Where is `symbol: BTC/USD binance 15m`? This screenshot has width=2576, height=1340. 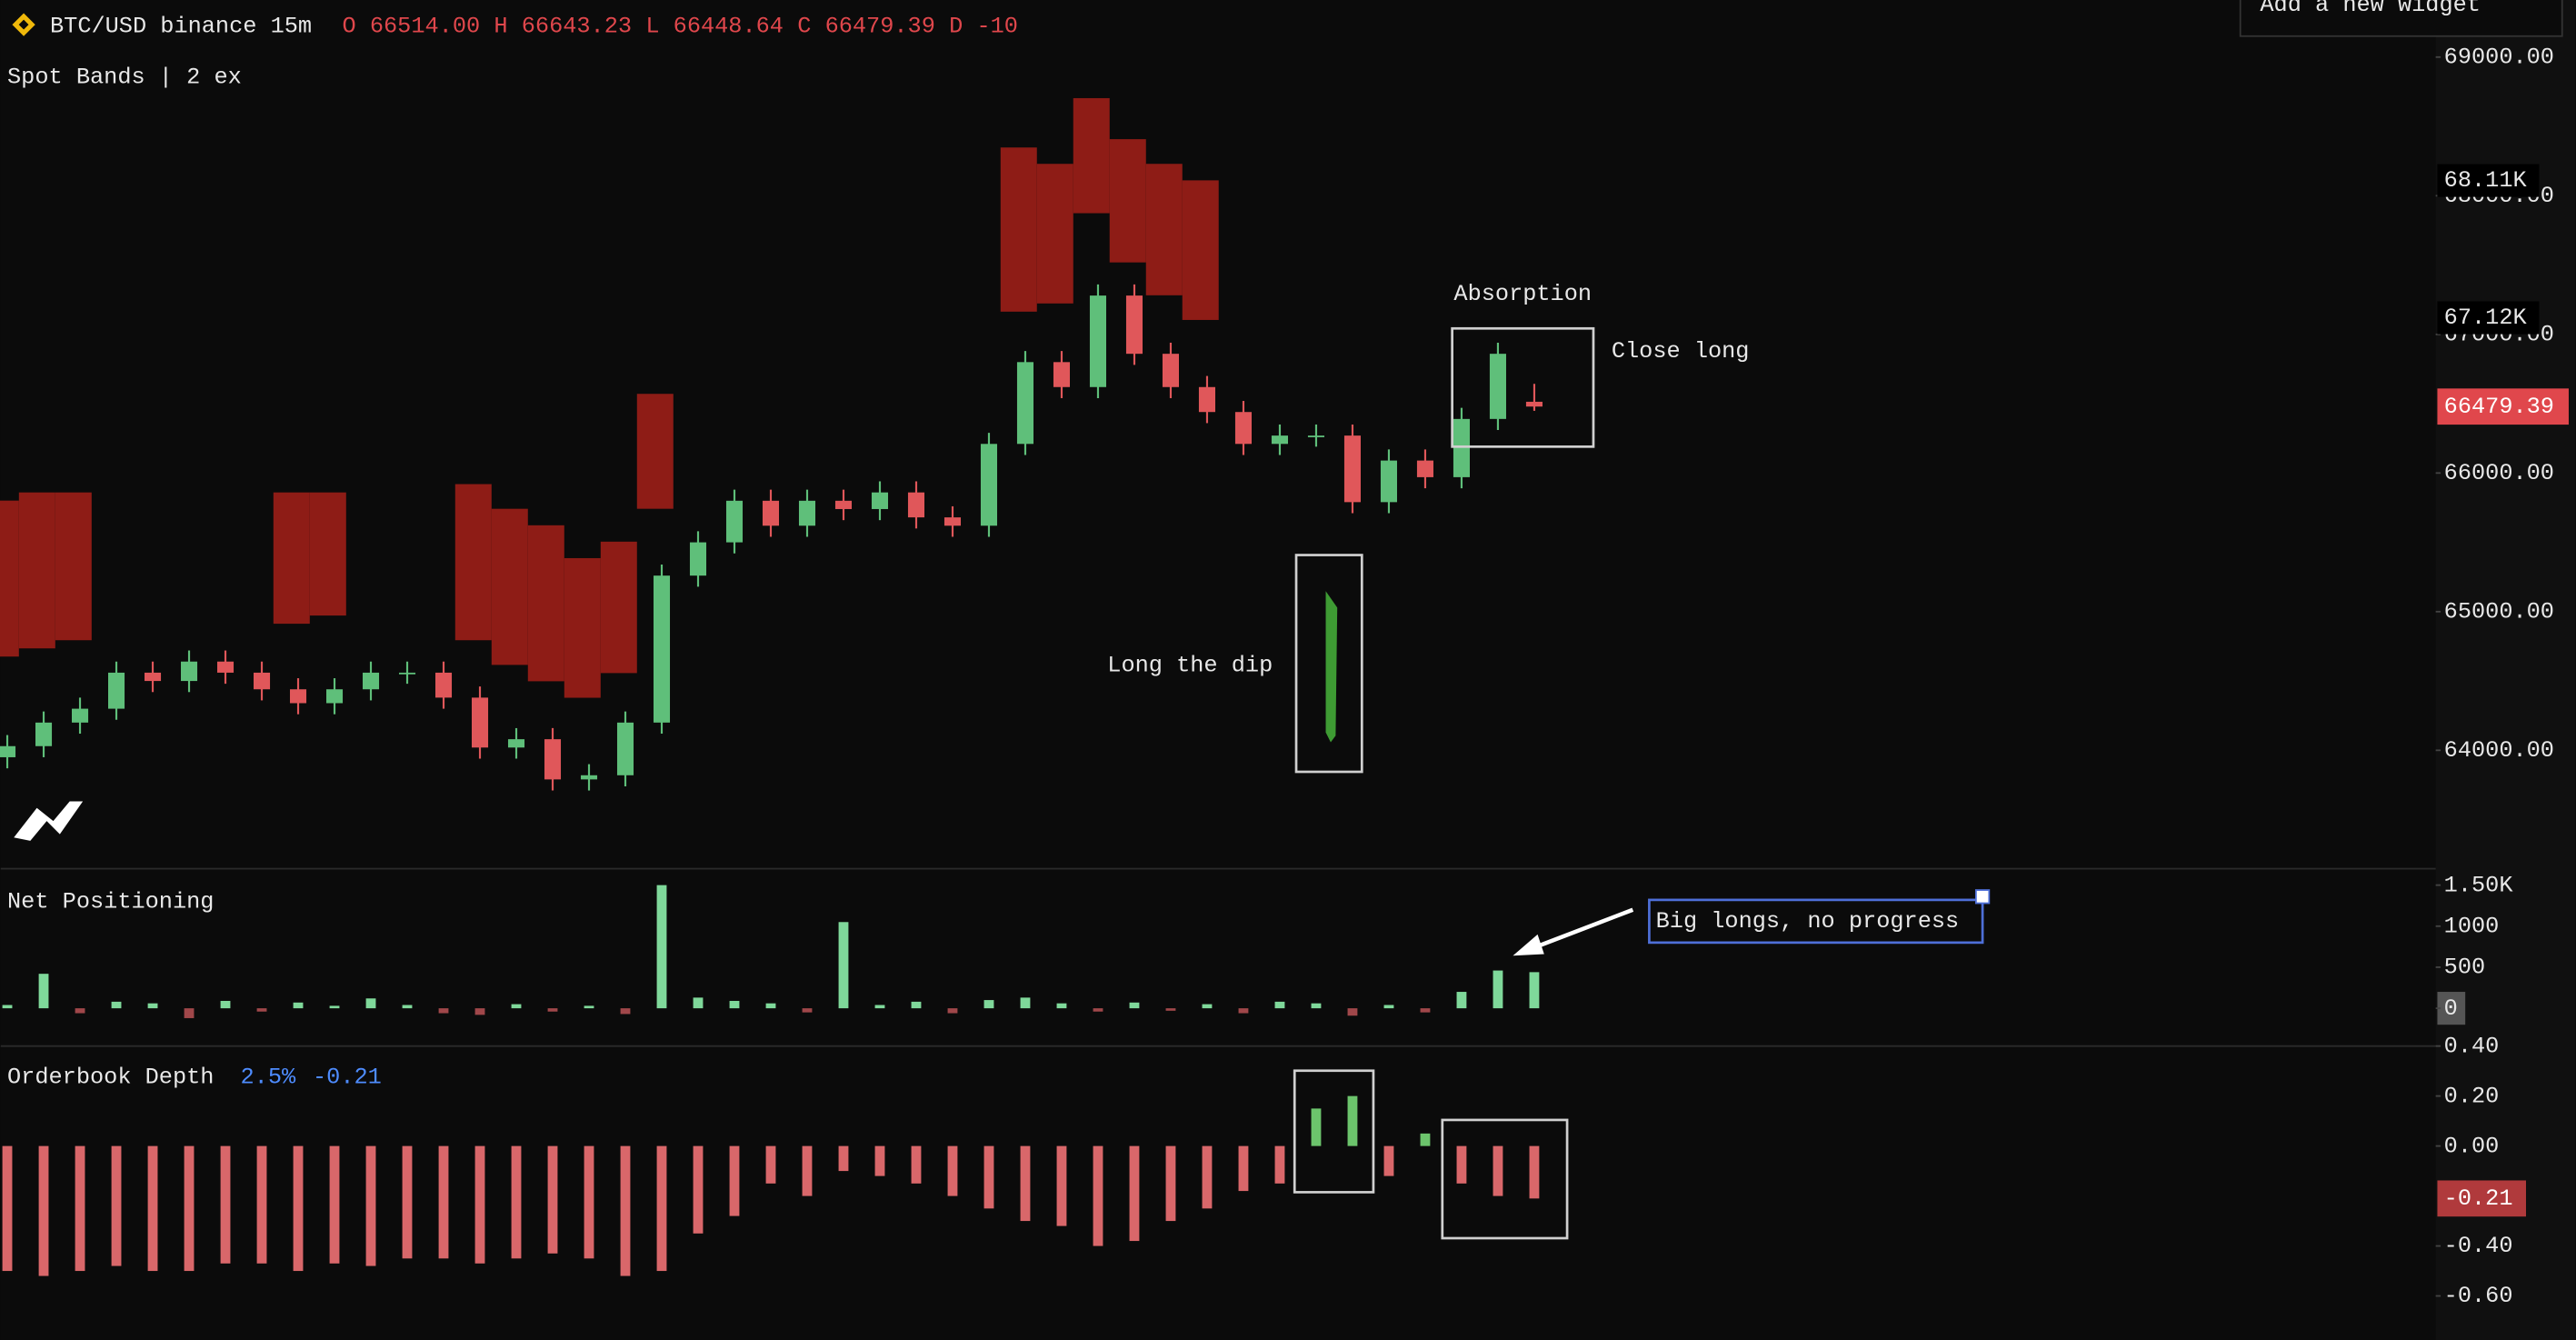
symbol: BTC/USD binance 15m is located at coordinates (181, 27).